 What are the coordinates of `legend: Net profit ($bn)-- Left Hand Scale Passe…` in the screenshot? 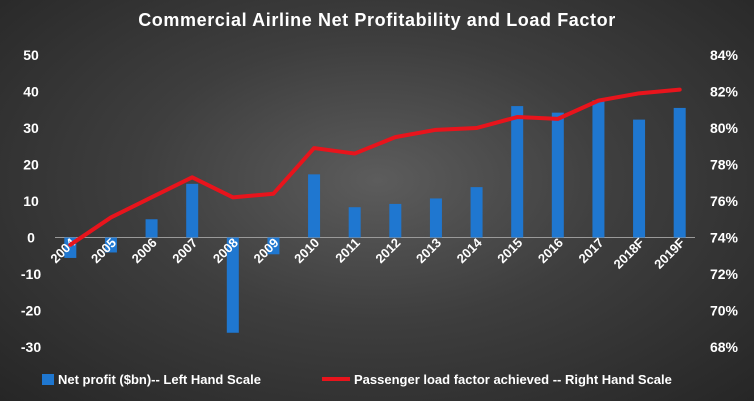 It's located at (357, 379).